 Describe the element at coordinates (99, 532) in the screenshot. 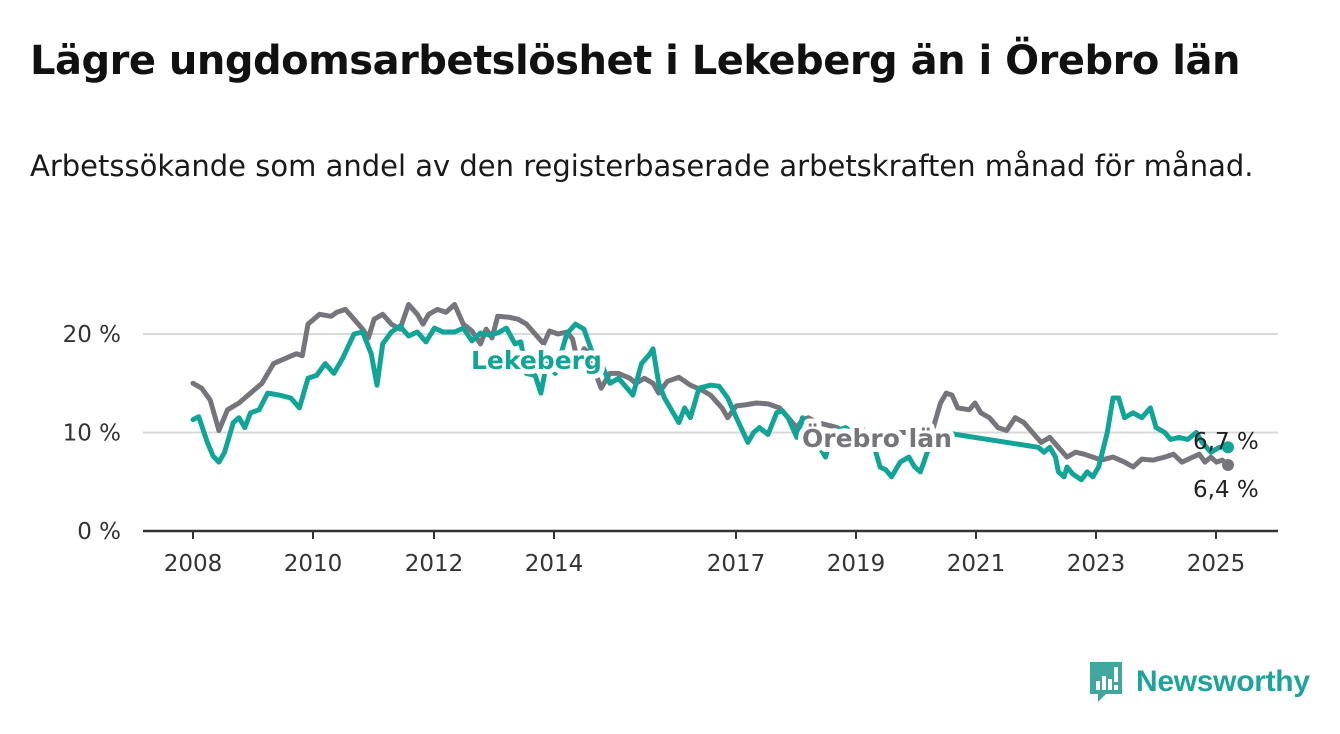

I see `y-tick-label: 0 %` at that location.